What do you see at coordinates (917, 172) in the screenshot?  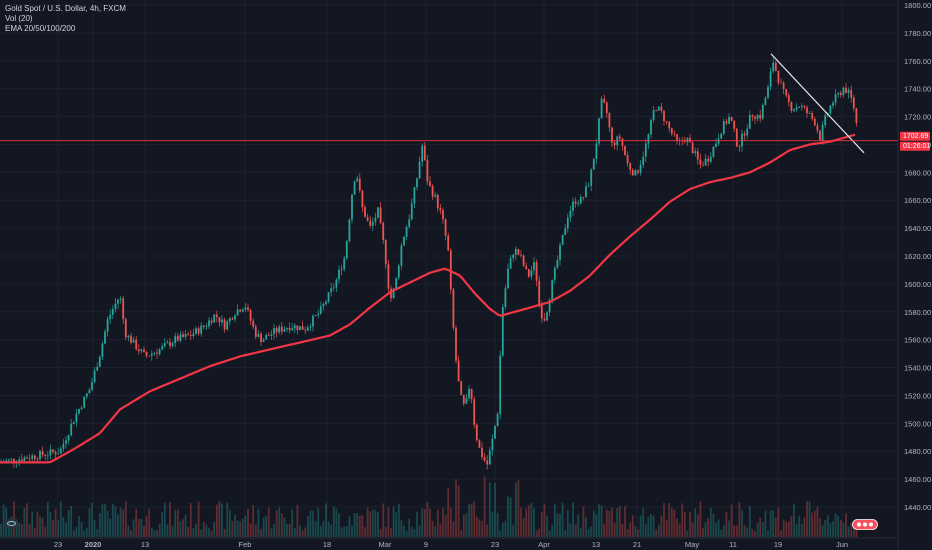 I see `y-tick-label: 1680.00` at bounding box center [917, 172].